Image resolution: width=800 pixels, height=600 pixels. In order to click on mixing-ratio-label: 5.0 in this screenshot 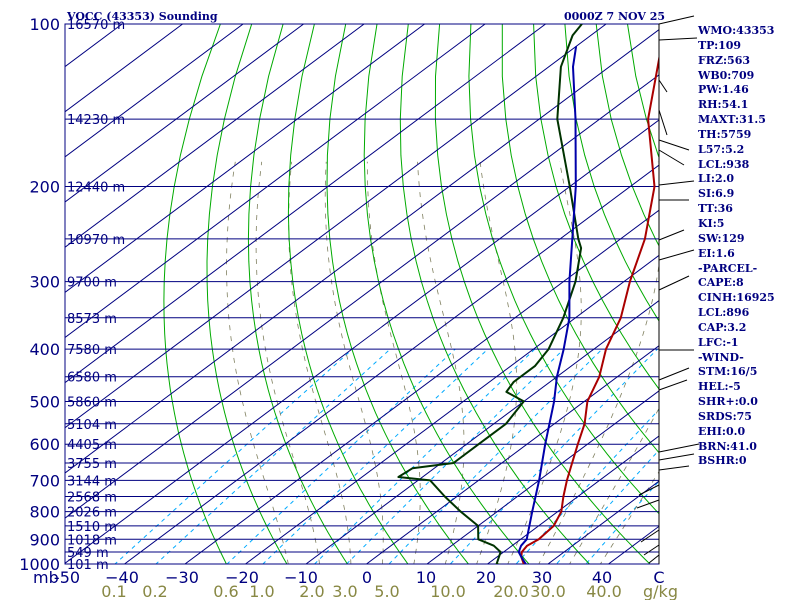, I will do `click(386, 591)`.